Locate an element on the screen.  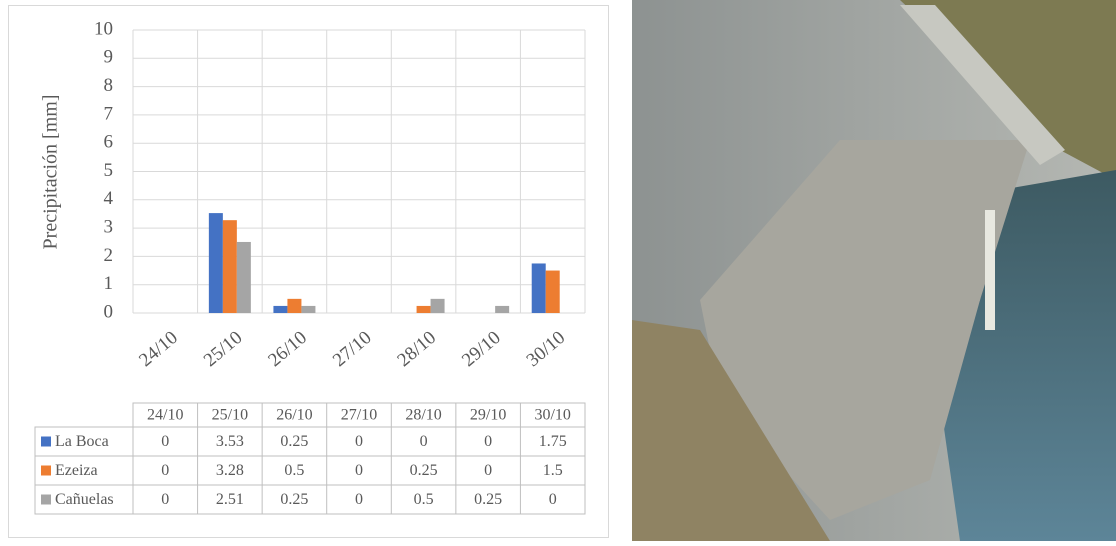
table-header: 26/10 is located at coordinates (294, 415).